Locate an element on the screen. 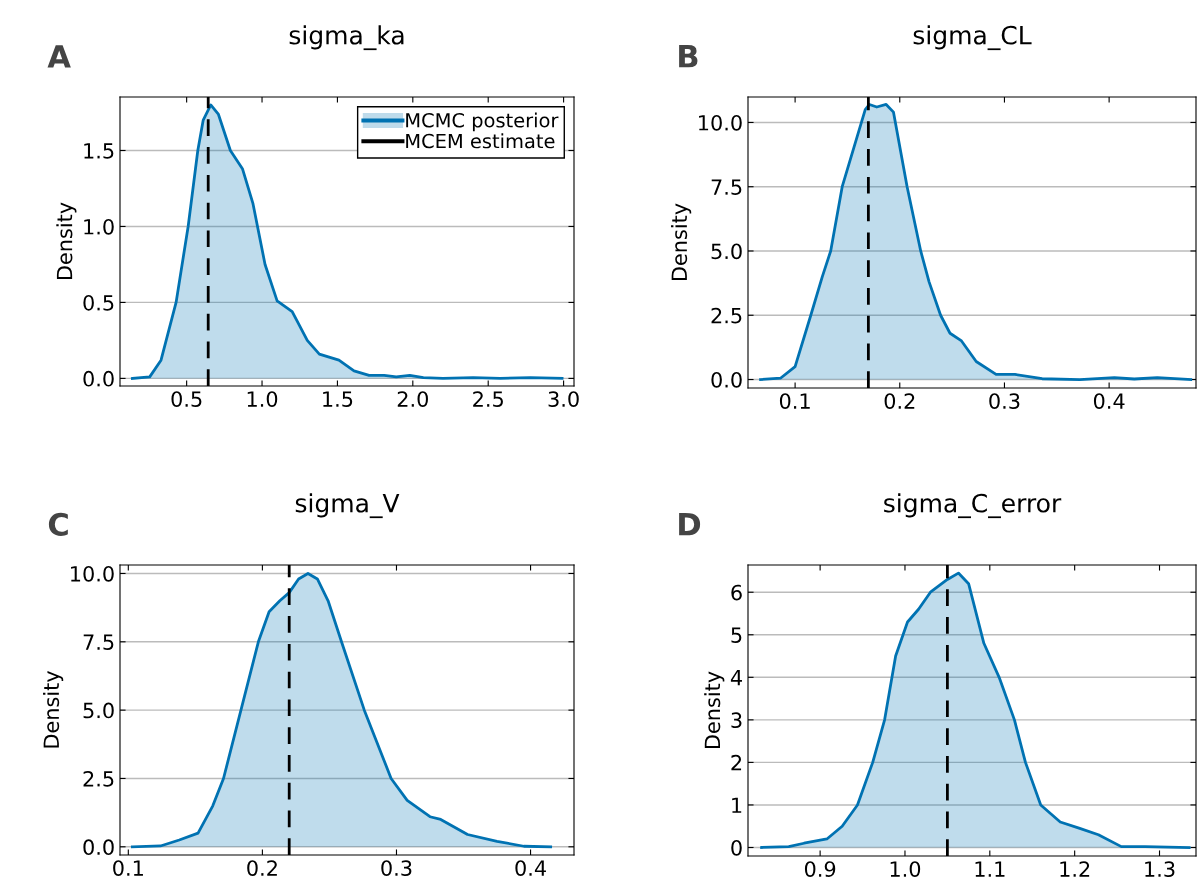  text: A is located at coordinates (59, 56).